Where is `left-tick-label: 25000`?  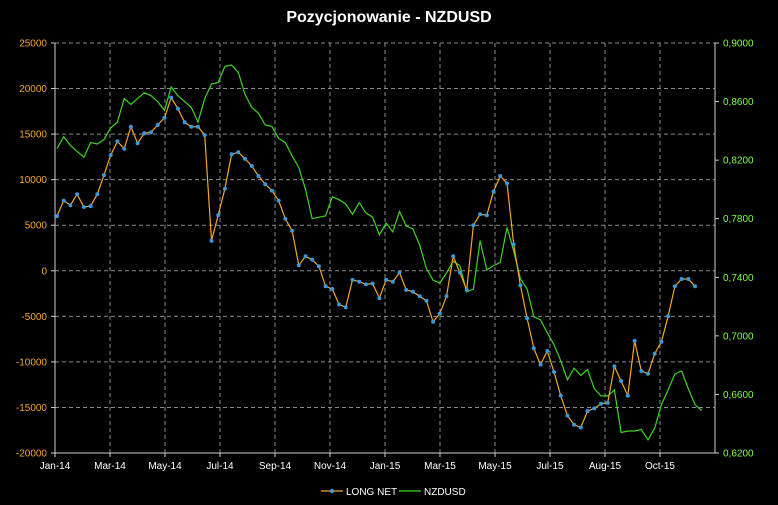 left-tick-label: 25000 is located at coordinates (33, 44).